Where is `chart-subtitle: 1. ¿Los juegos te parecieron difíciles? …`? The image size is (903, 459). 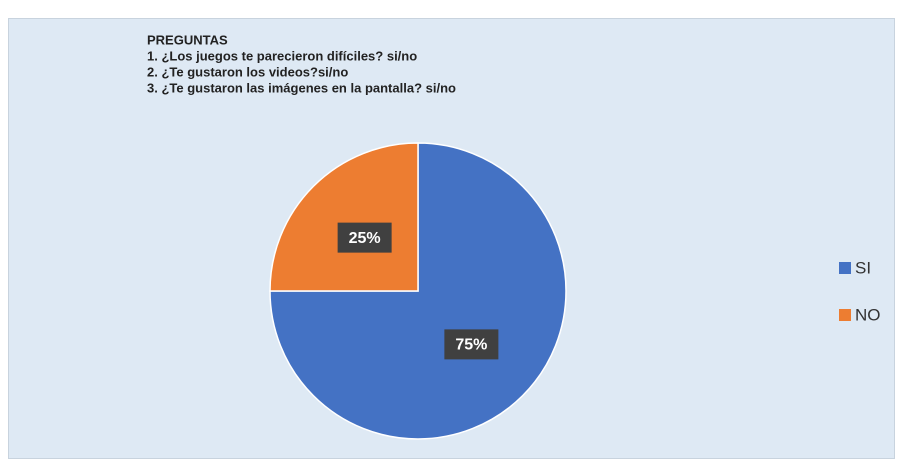
chart-subtitle: 1. ¿Los juegos te parecieron difíciles? … is located at coordinates (282, 55).